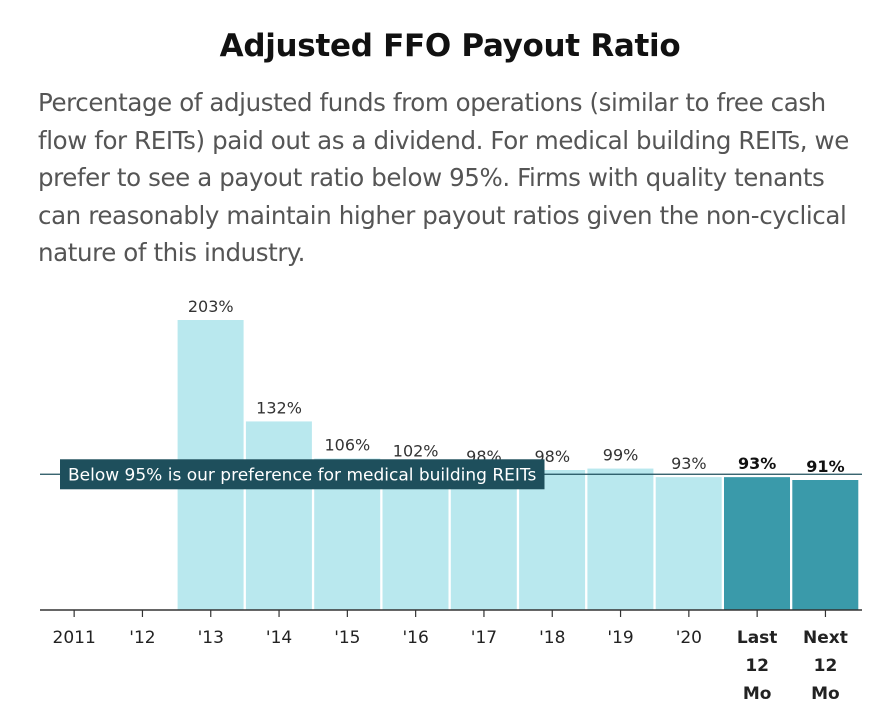  I want to click on chart-title: Adjusted FFO Payout Ratio, so click(450, 46).